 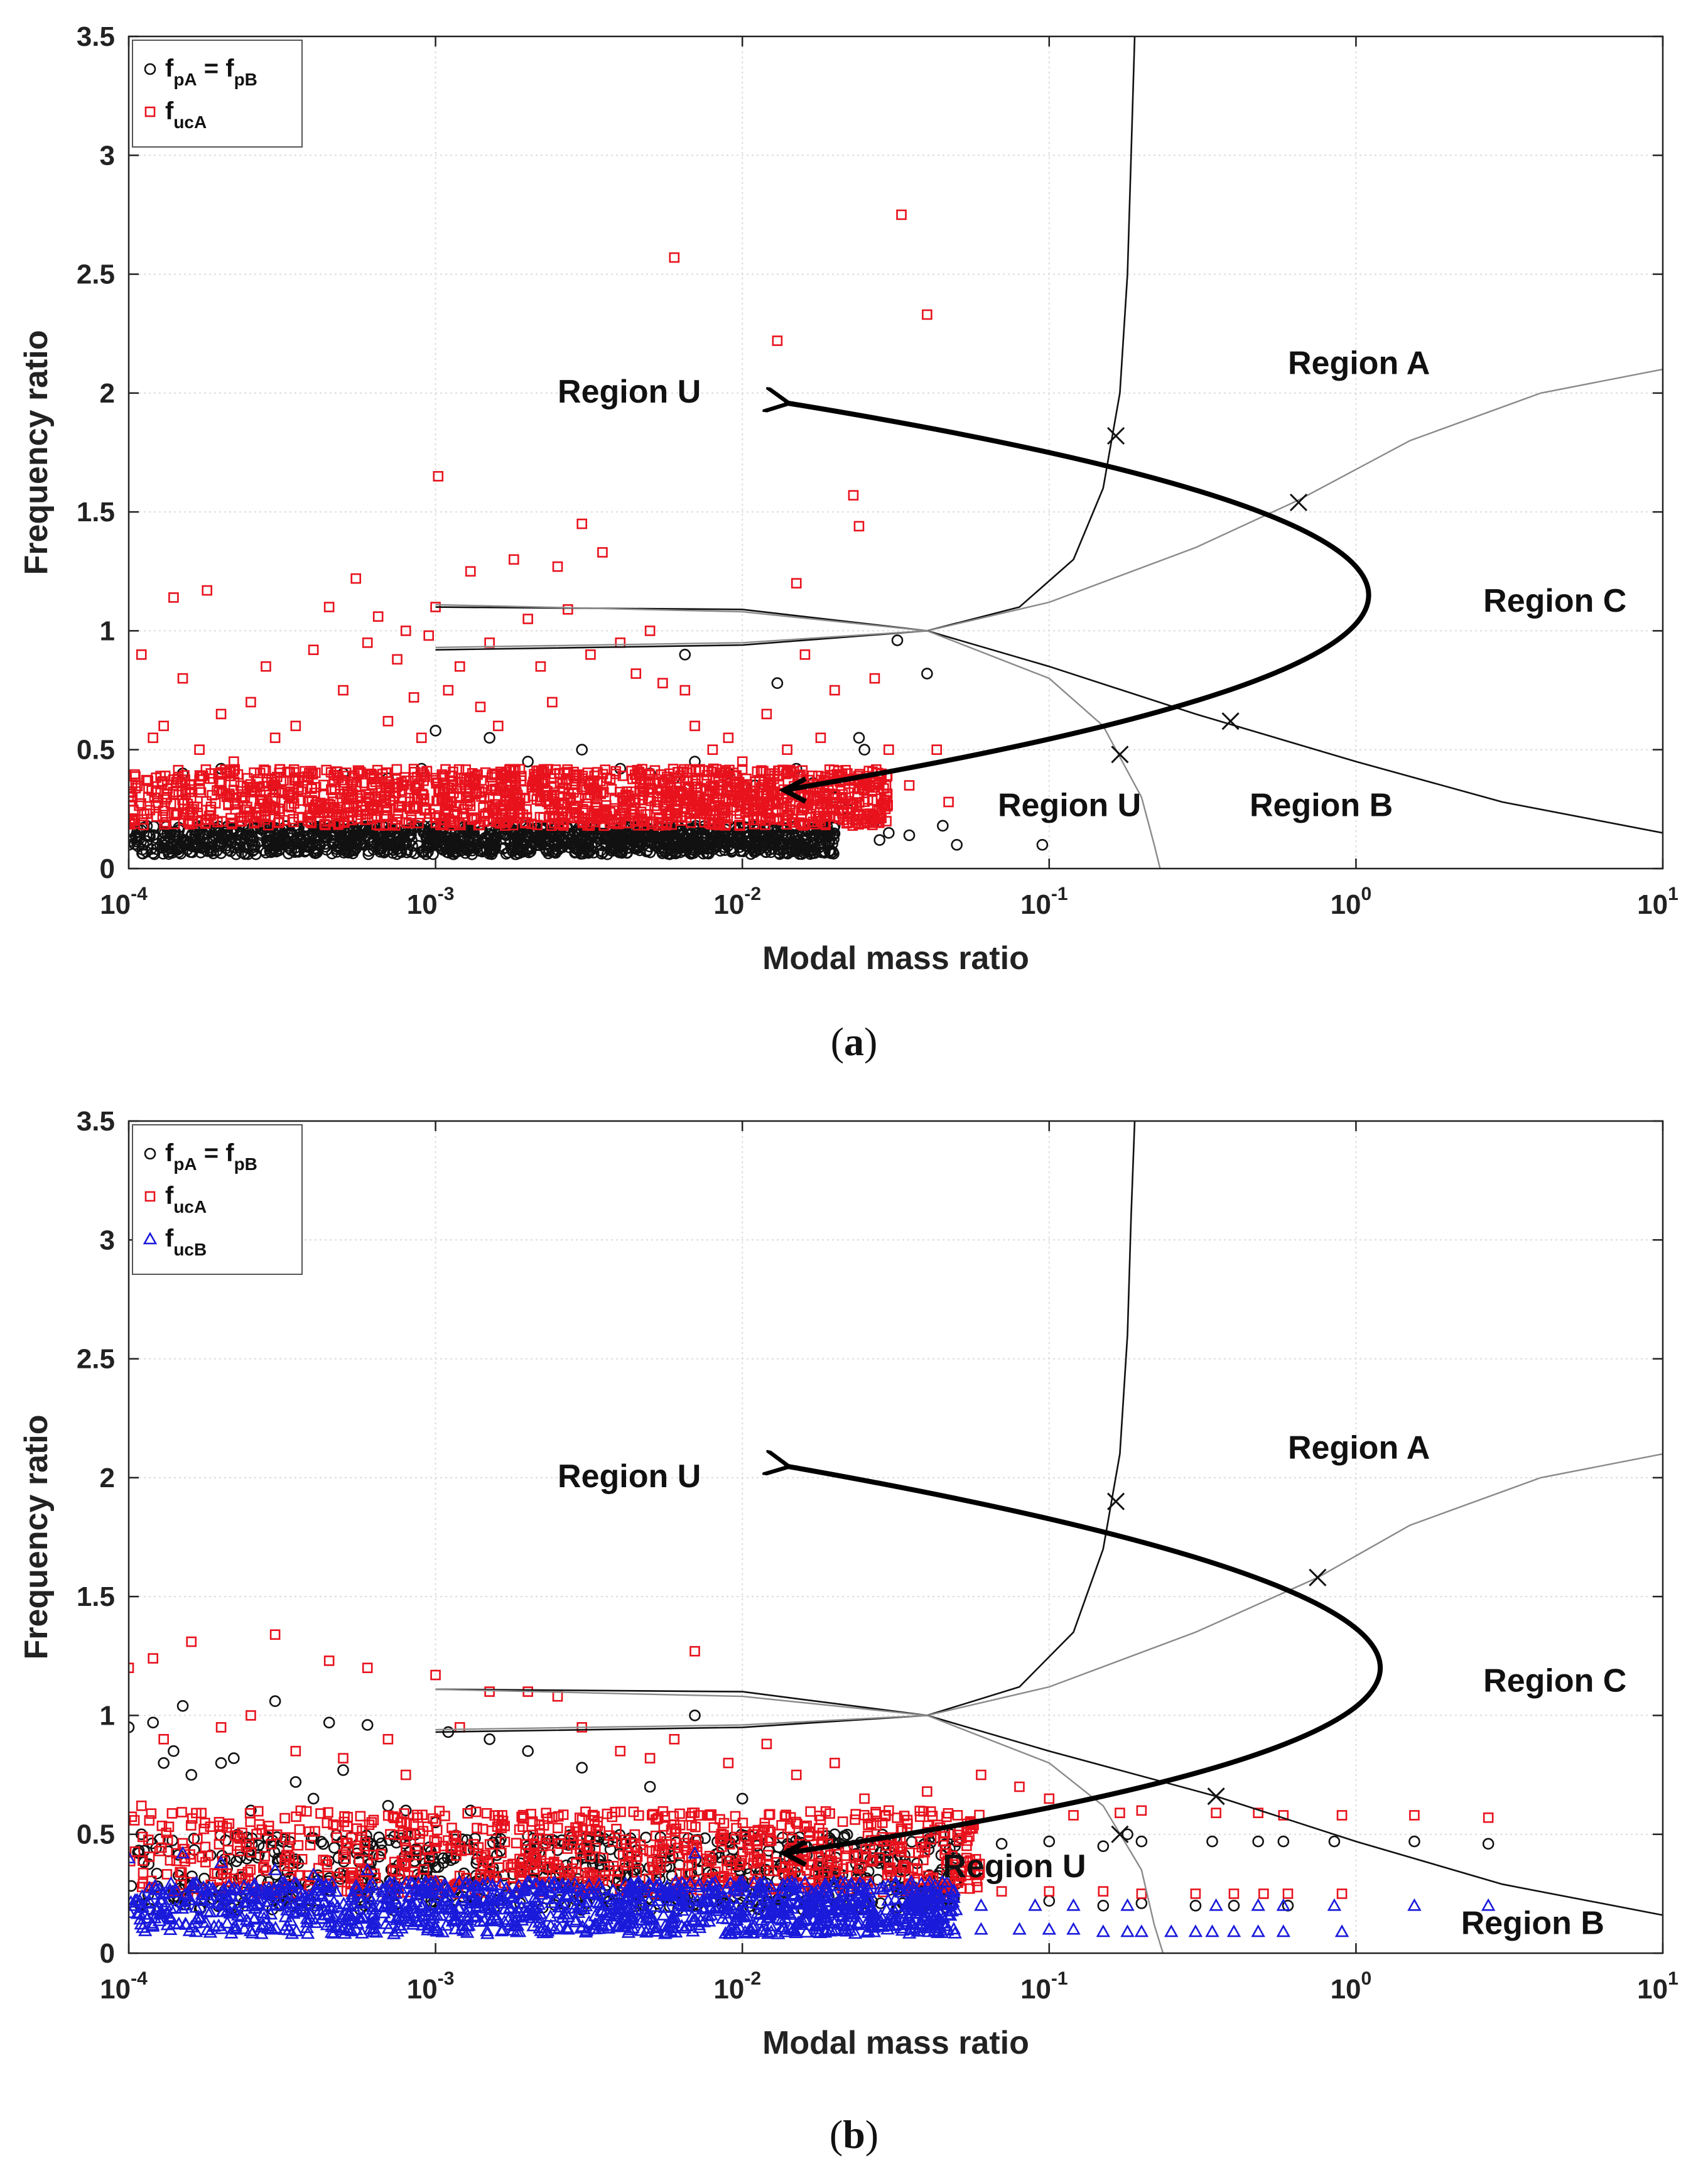 I want to click on legend-marker-square, so click(x=150, y=111).